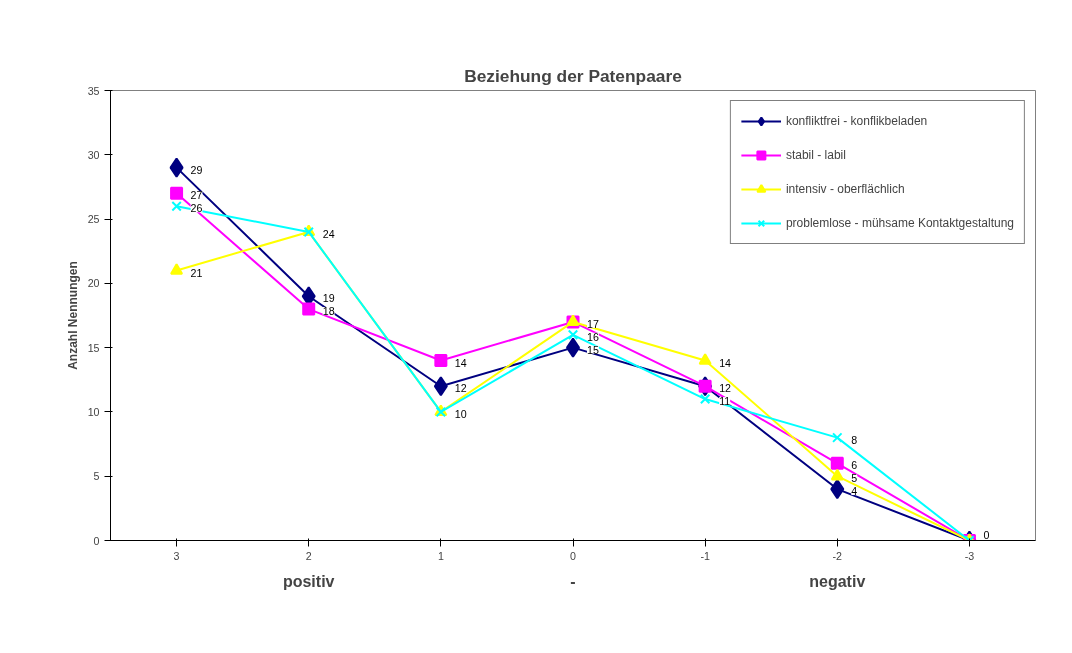  I want to click on legend-label: stabil - labil, so click(815, 155).